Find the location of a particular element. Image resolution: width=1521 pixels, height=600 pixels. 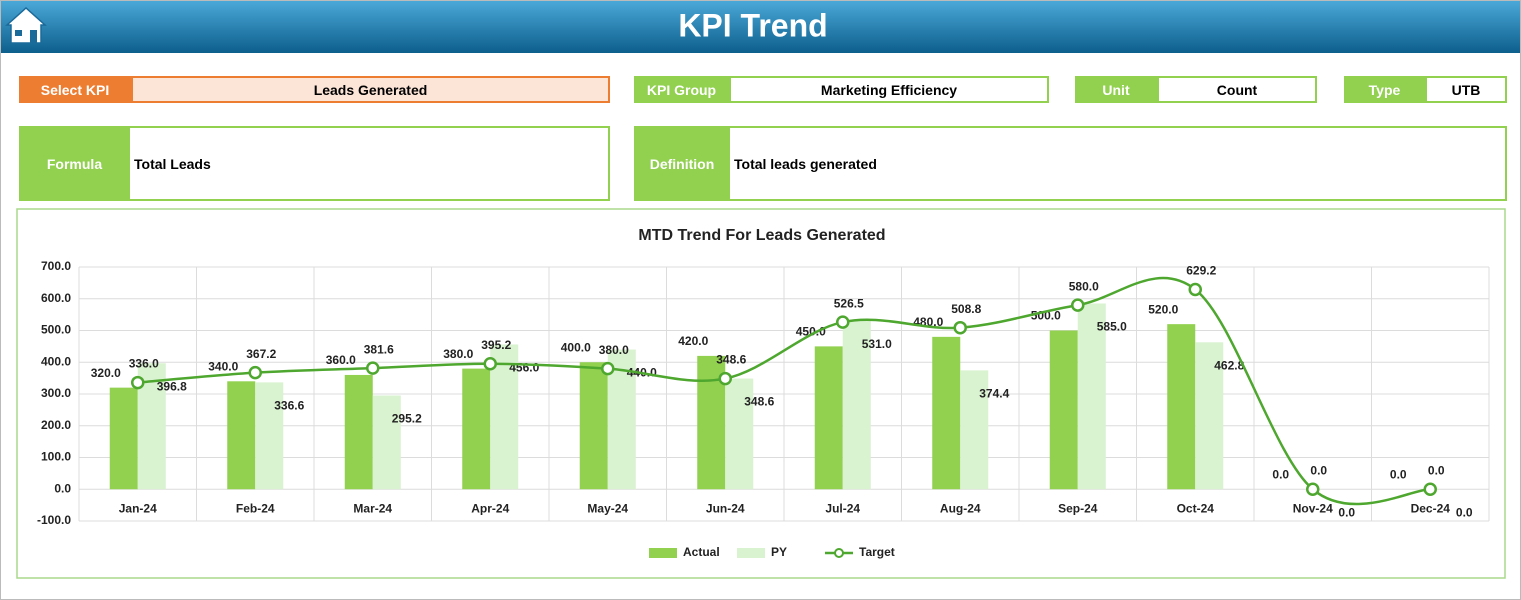

y-tick-label: 700.0 is located at coordinates (56, 266).